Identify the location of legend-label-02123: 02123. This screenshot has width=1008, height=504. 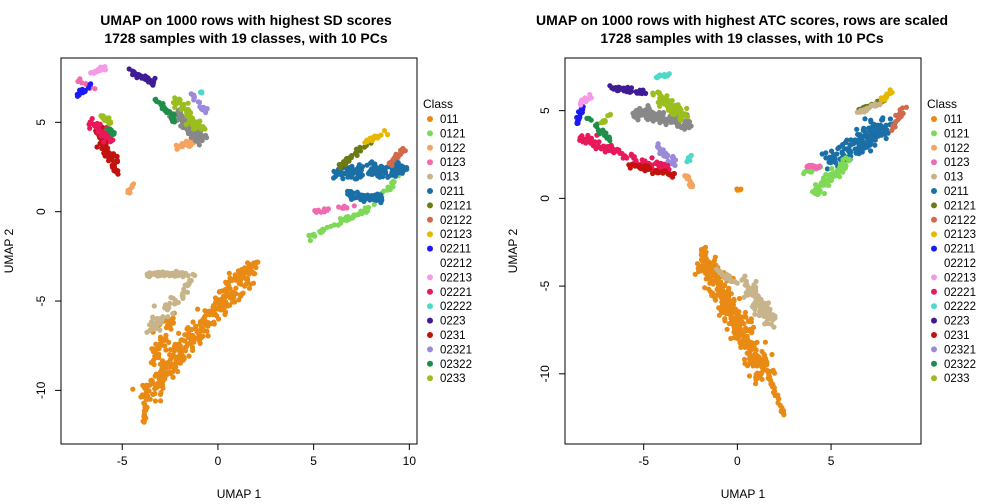
(960, 235).